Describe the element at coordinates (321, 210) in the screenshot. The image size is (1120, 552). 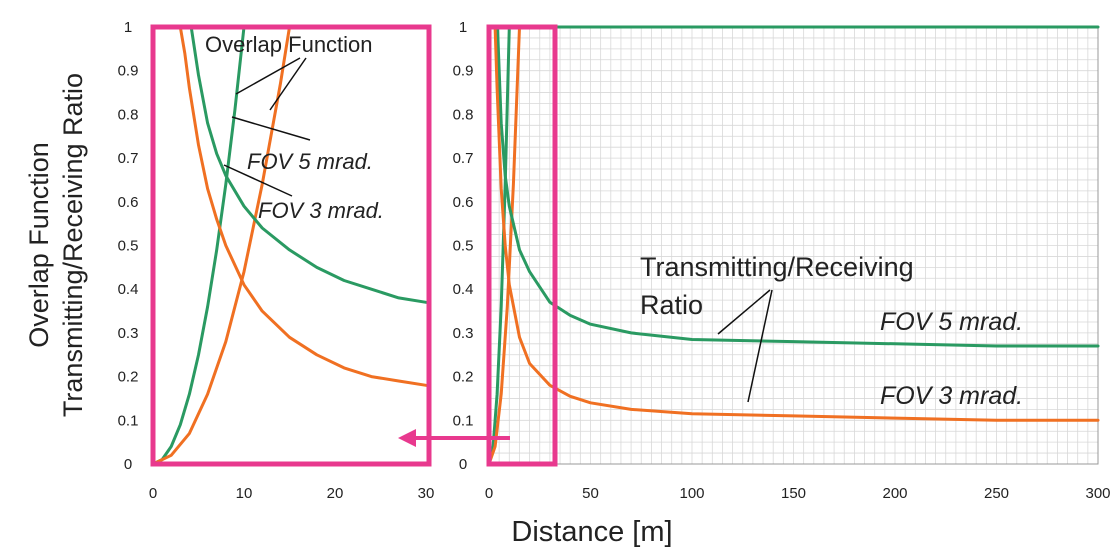
I see `fov3-label-left: FOV 3 mrad.` at that location.